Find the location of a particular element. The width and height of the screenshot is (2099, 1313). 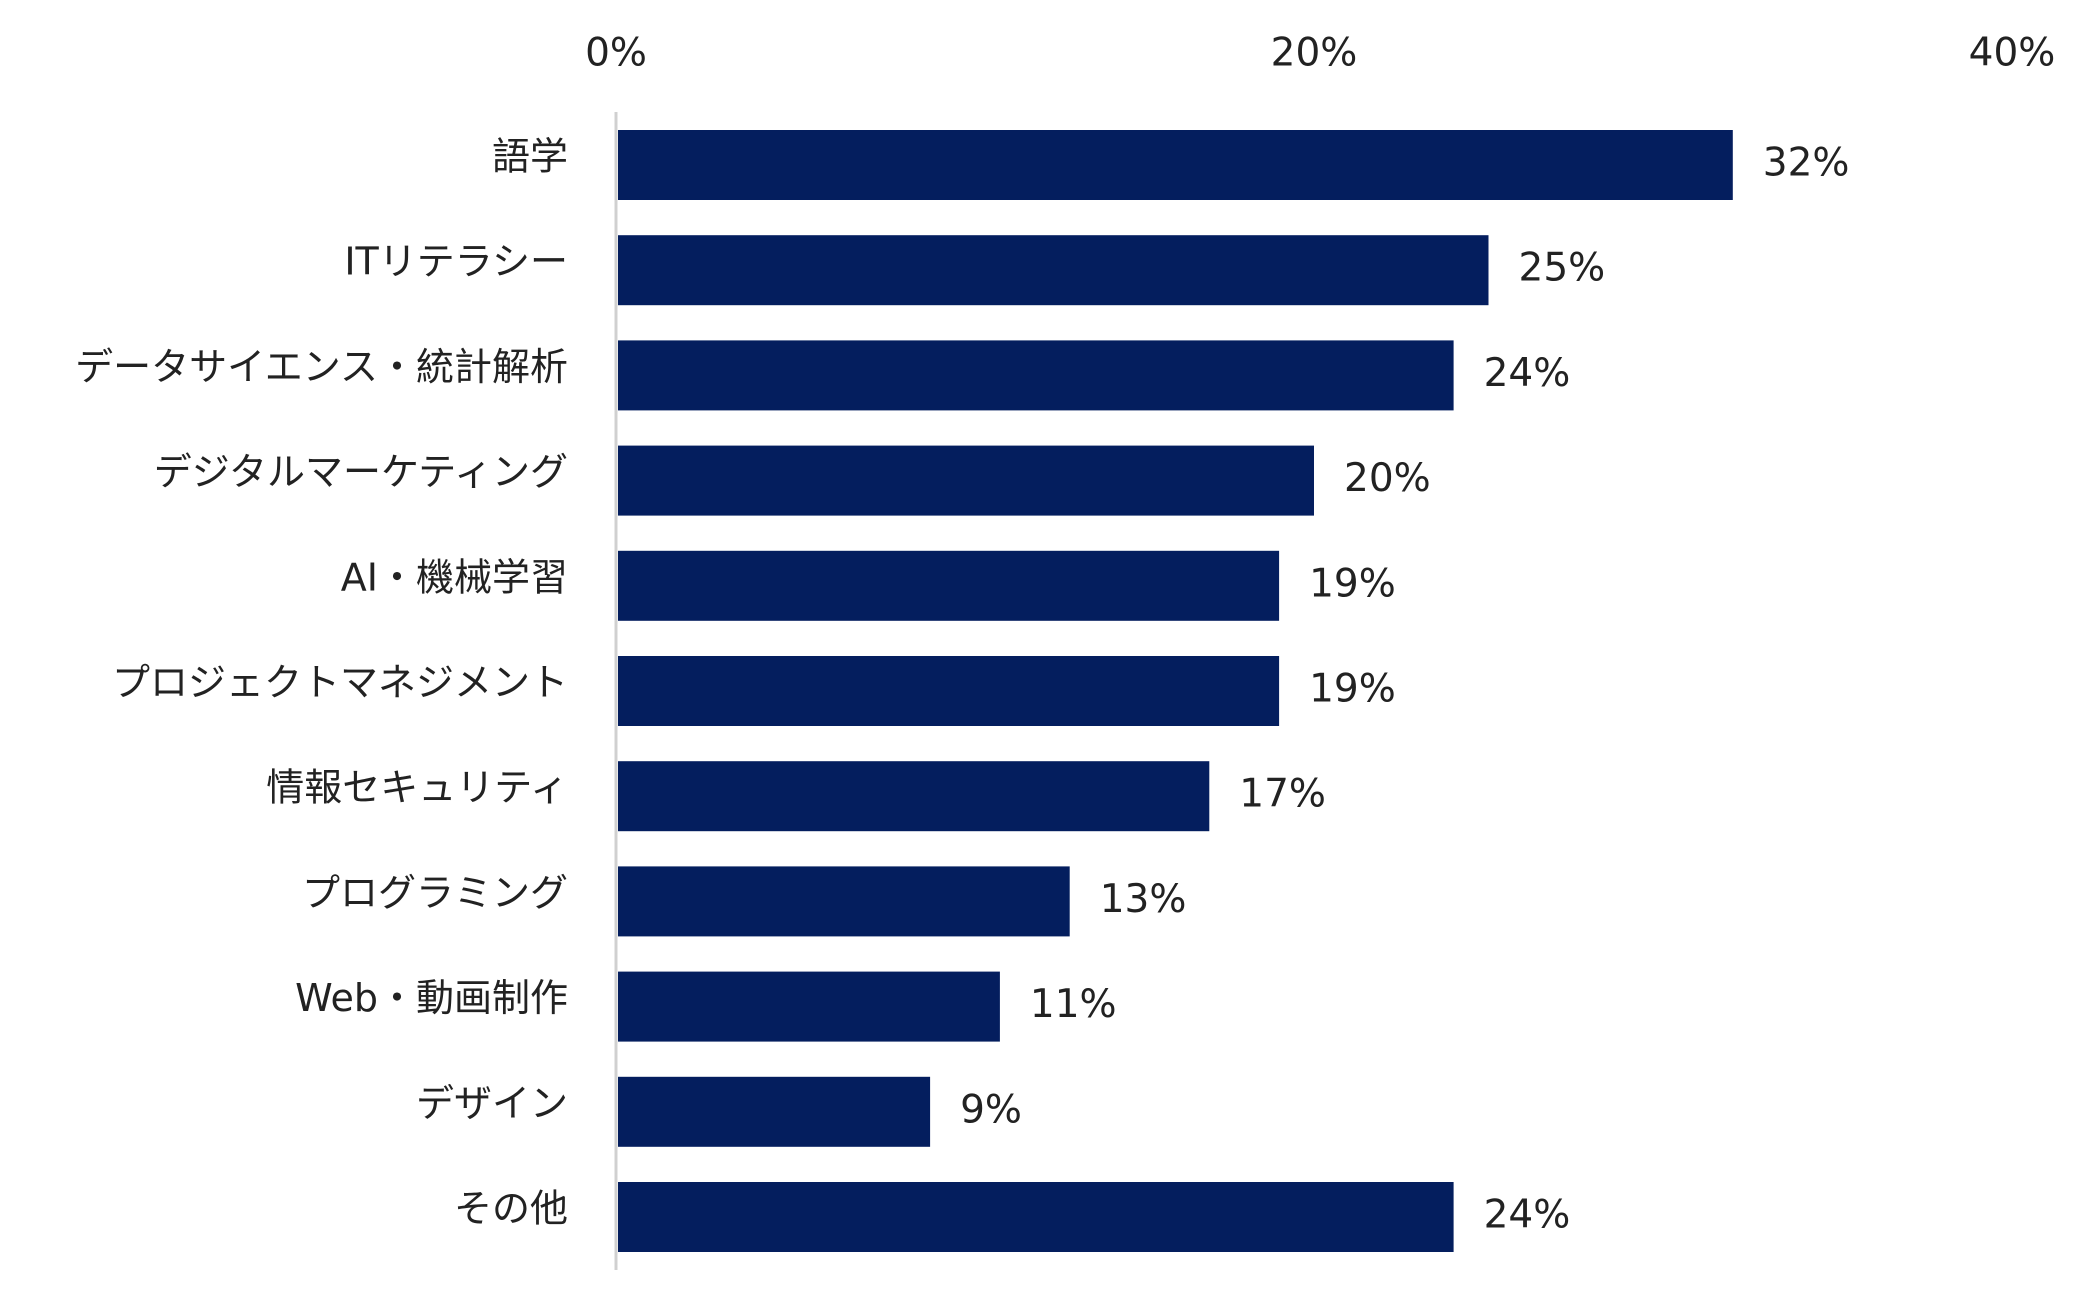

x-axis-ticks: 0% 20% 40% is located at coordinates (1320, 53).